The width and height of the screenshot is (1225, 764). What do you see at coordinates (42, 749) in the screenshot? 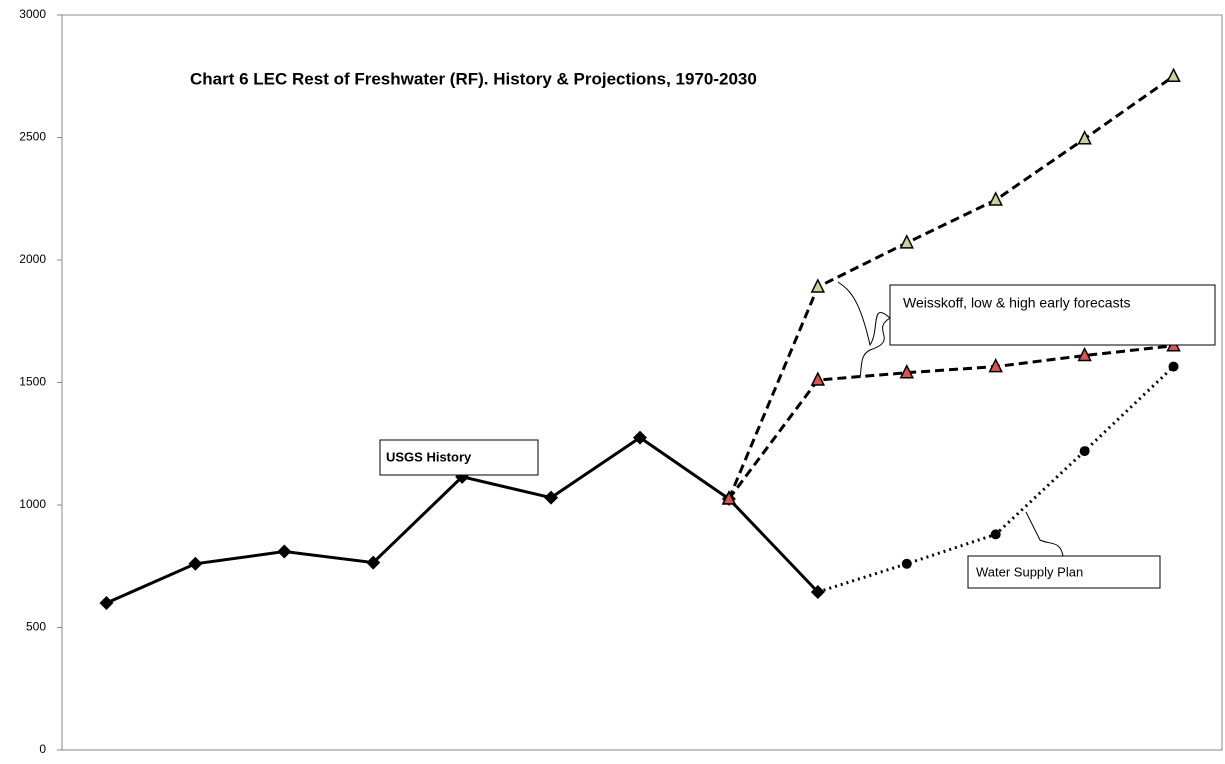
I see `y-tick-label: 0` at bounding box center [42, 749].